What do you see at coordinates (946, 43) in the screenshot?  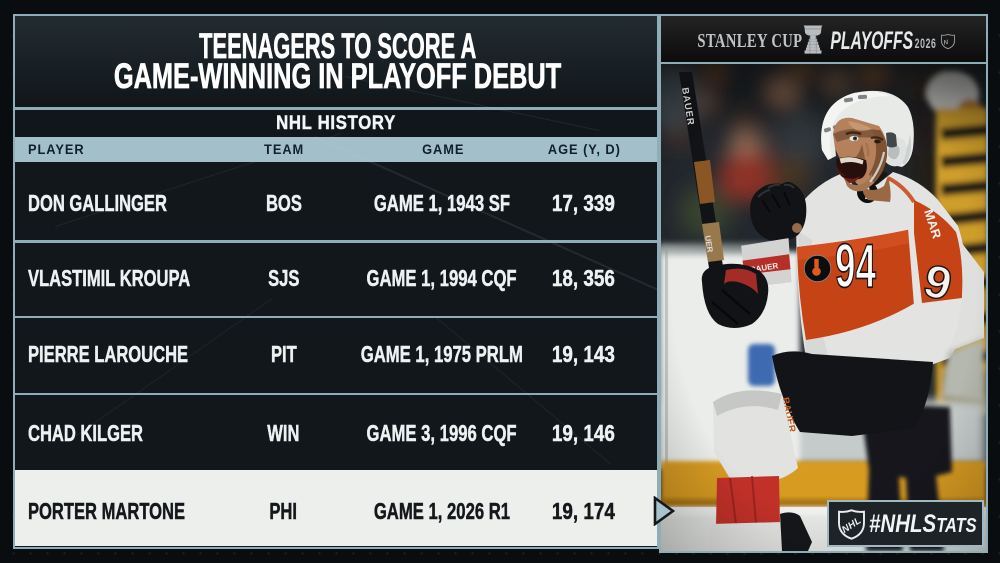 I see `svg-text: N` at bounding box center [946, 43].